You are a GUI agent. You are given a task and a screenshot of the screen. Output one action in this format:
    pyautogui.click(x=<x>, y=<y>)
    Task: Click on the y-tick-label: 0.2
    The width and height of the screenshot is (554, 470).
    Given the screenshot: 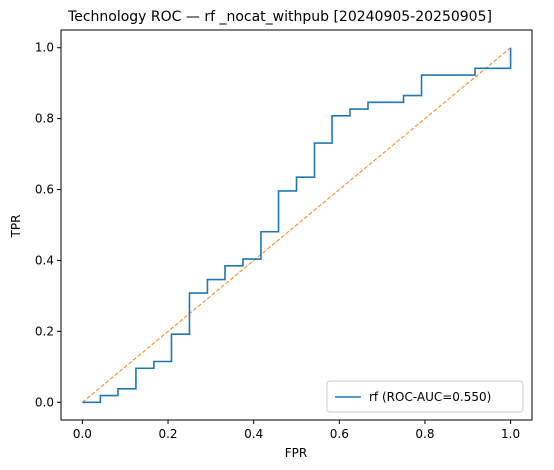 What is the action you would take?
    pyautogui.click(x=44, y=331)
    